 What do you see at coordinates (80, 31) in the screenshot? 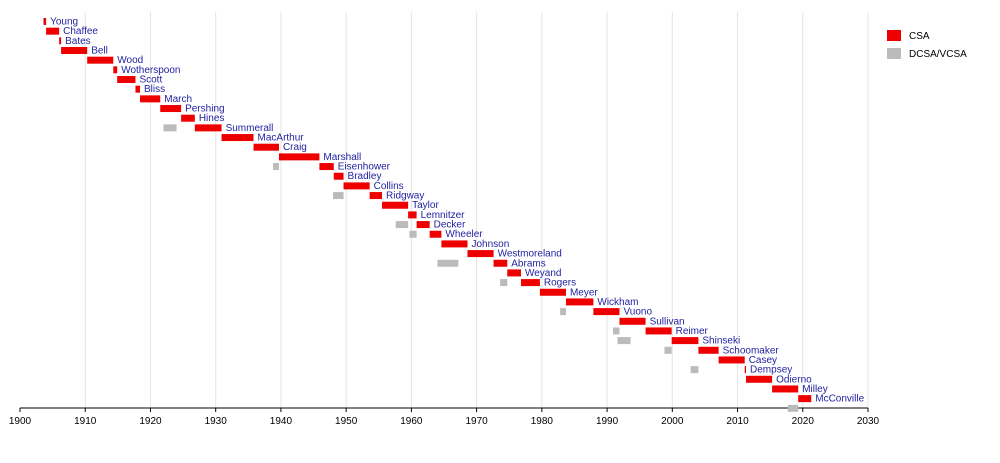
I see `name-label-chaffee: Chaffee` at bounding box center [80, 31].